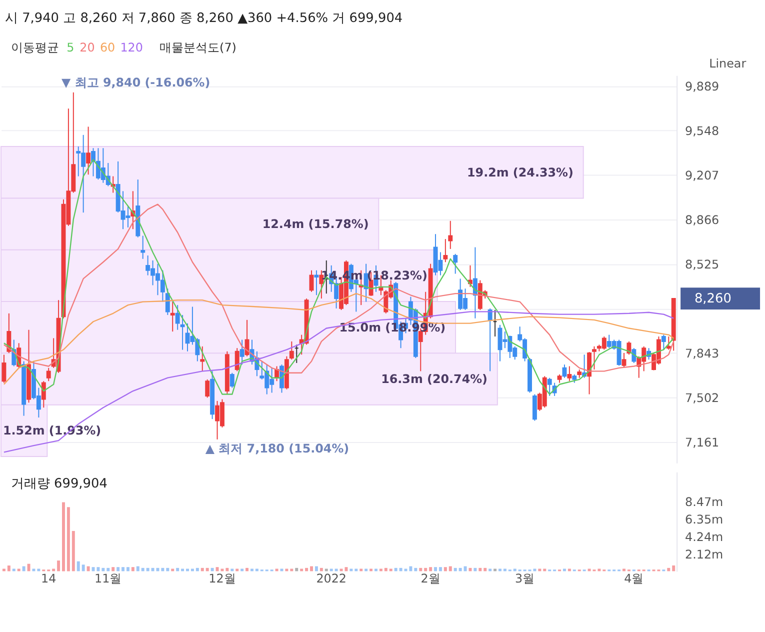  I want to click on y-tick-label: 9,548, so click(702, 131).